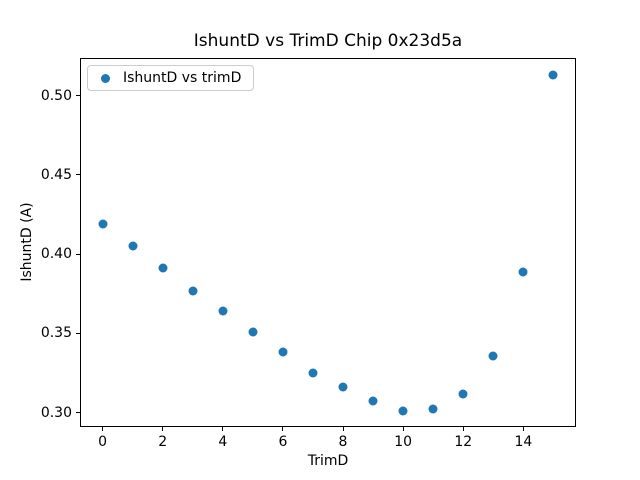 This screenshot has height=480, width=640. I want to click on x-tick-label: 0, so click(102, 442).